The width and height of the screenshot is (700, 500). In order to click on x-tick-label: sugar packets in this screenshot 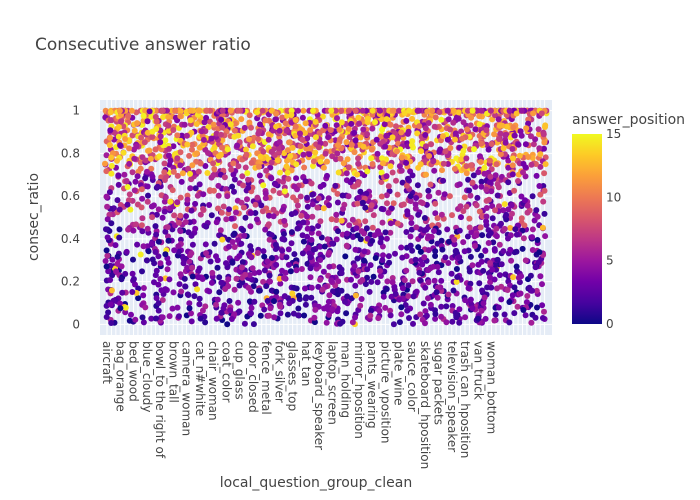, I will do `click(439, 383)`.